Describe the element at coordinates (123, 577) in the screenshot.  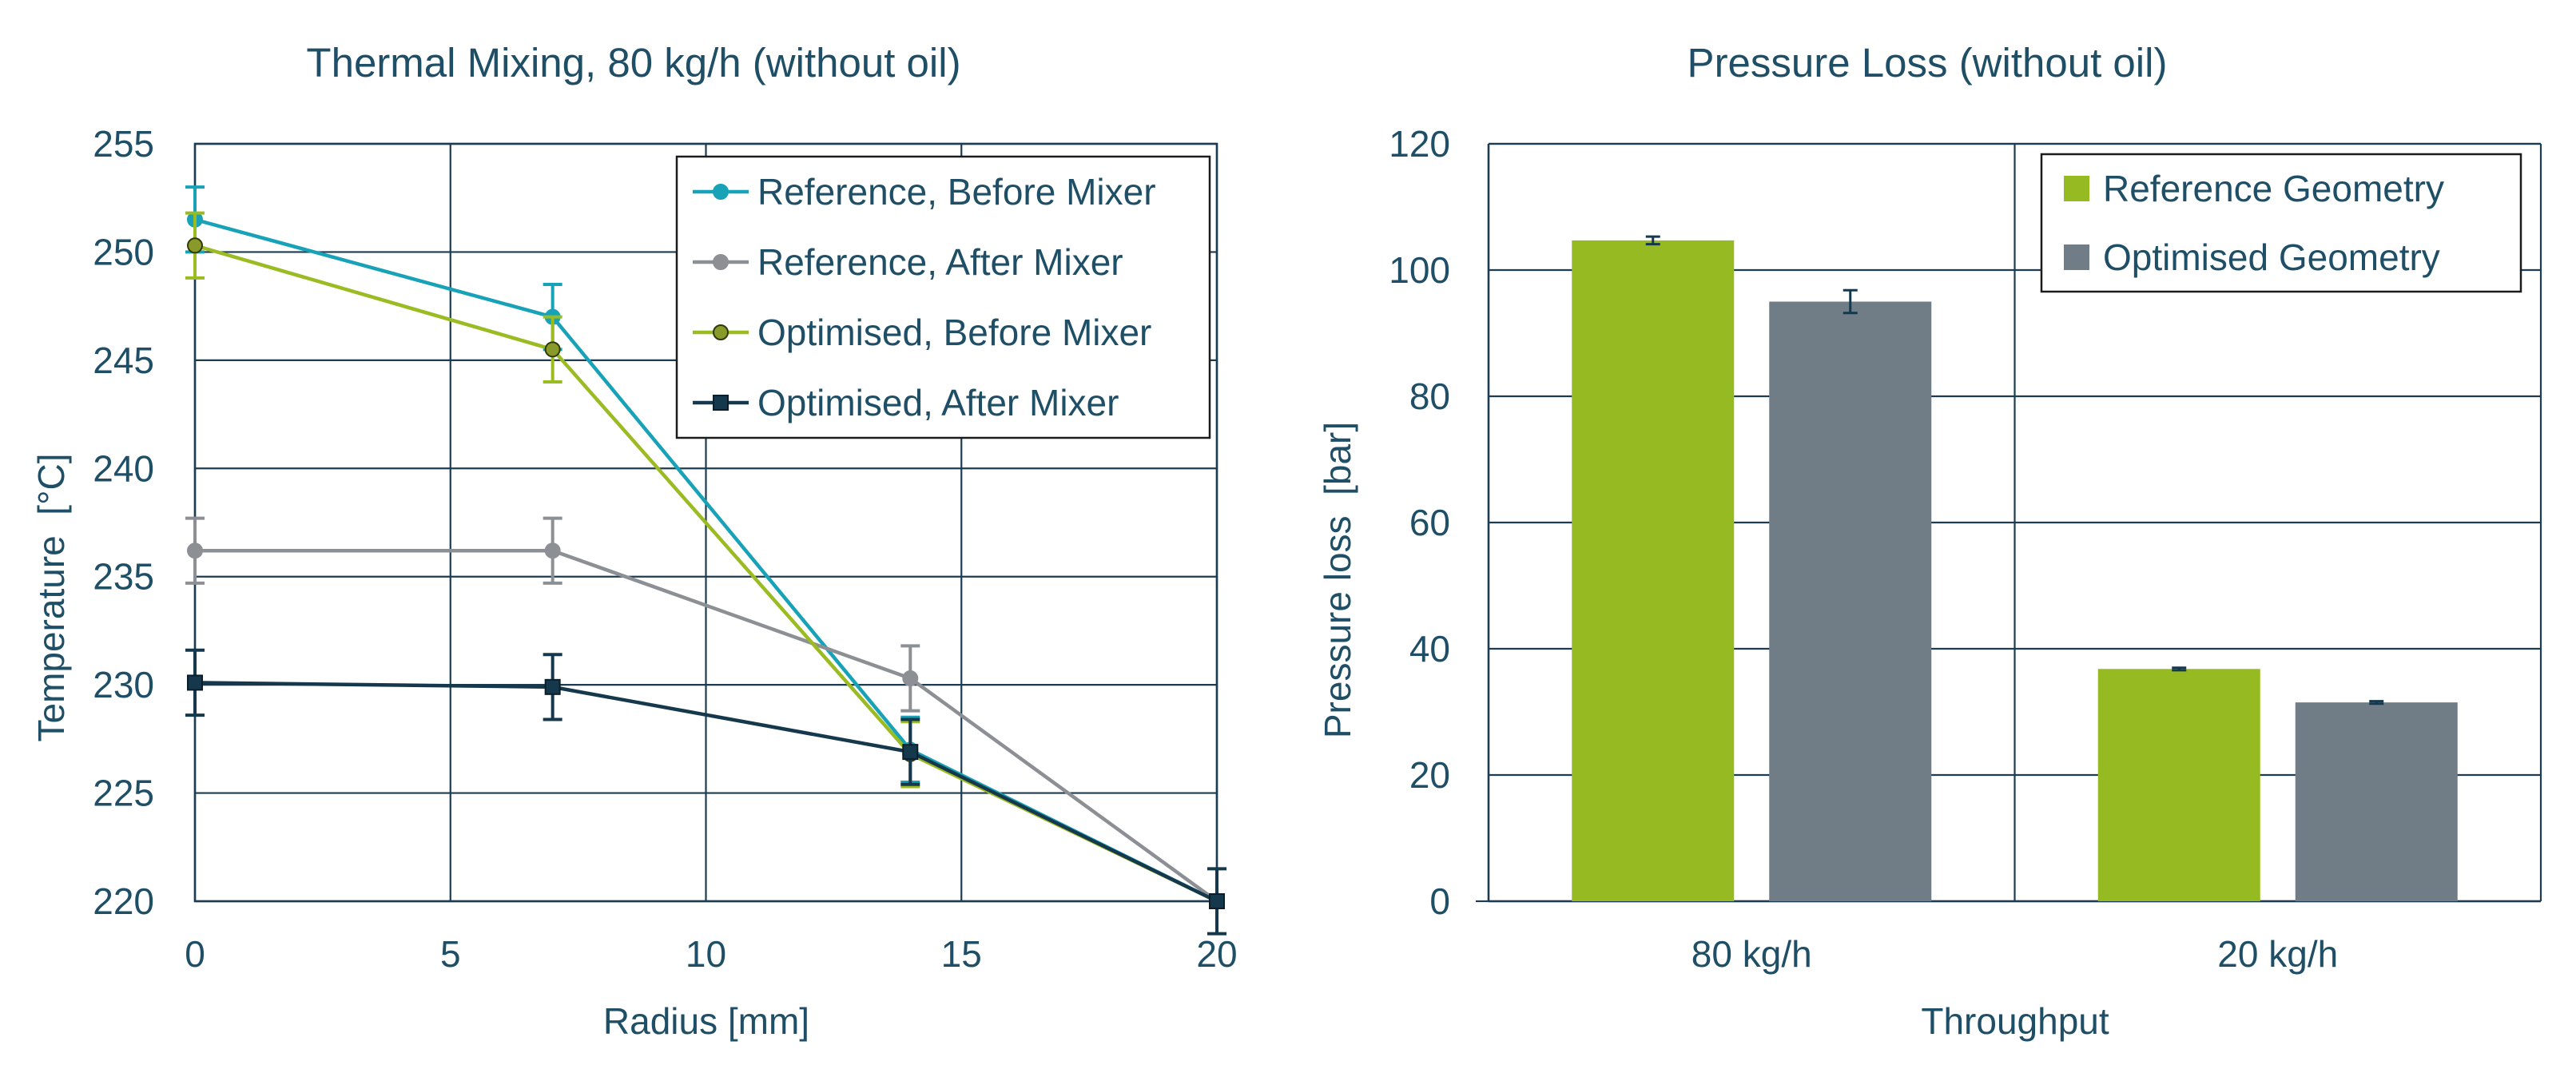
I see `y-tick-label: 235` at that location.